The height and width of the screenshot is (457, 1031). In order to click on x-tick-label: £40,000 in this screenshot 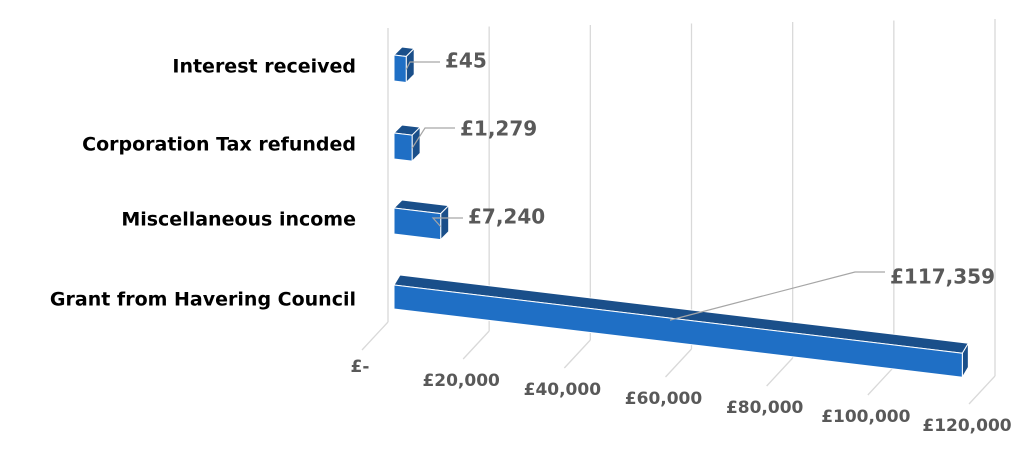, I will do `click(563, 390)`.